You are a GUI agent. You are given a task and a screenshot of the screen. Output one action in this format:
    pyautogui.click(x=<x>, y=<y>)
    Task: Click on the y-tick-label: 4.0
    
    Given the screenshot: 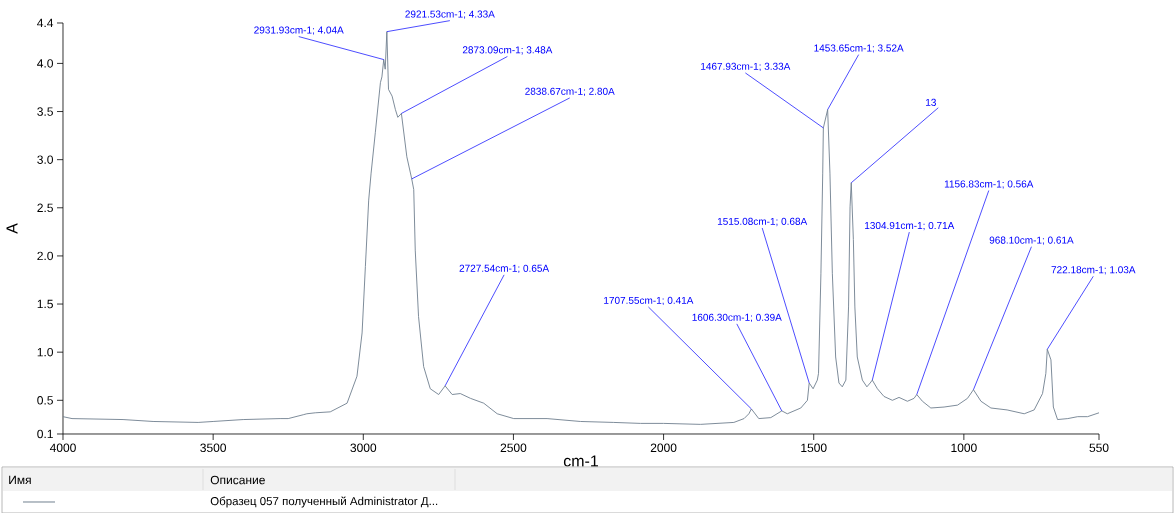 What is the action you would take?
    pyautogui.click(x=45, y=63)
    